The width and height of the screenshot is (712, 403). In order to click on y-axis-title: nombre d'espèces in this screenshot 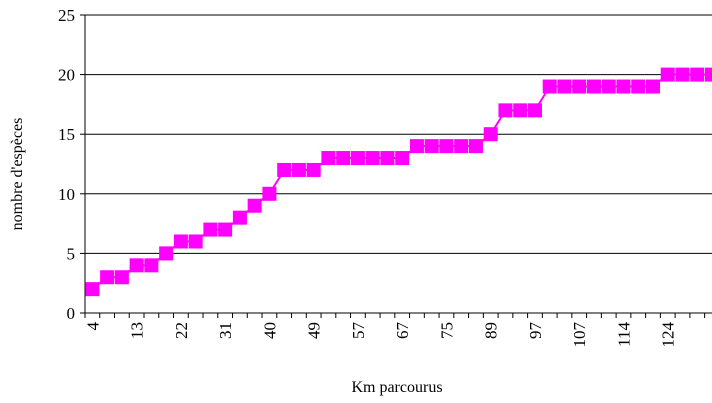, I will do `click(17, 174)`.